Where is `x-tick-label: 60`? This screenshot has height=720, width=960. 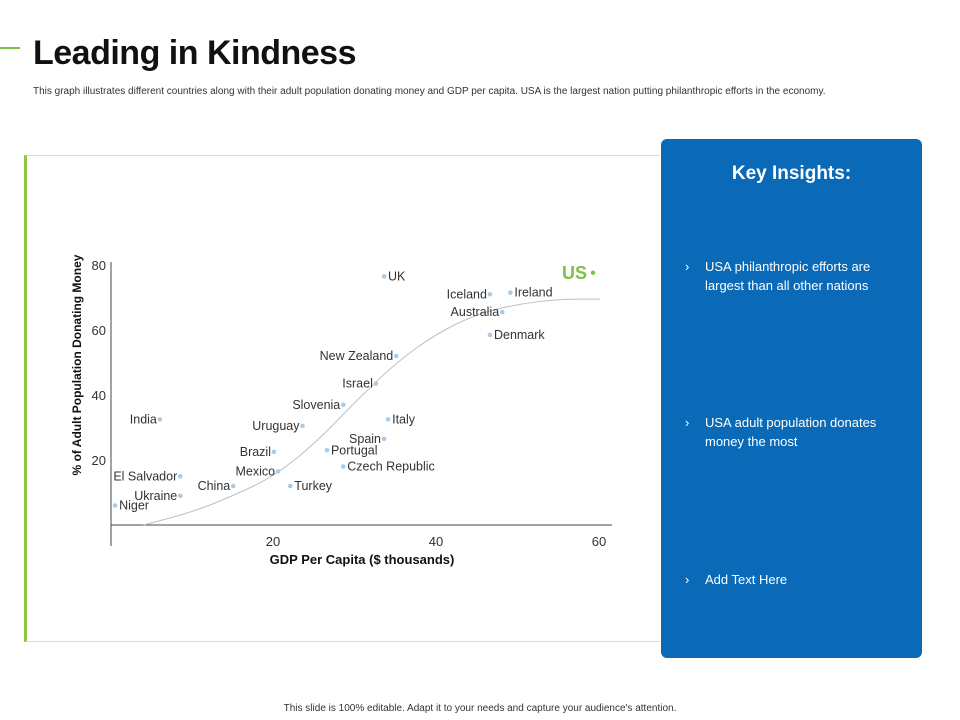 x-tick-label: 60 is located at coordinates (599, 541).